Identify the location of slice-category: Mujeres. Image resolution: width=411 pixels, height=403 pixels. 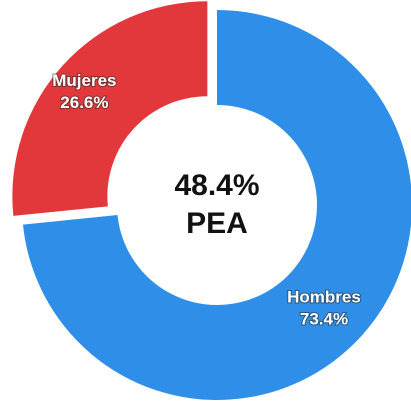
(84, 80).